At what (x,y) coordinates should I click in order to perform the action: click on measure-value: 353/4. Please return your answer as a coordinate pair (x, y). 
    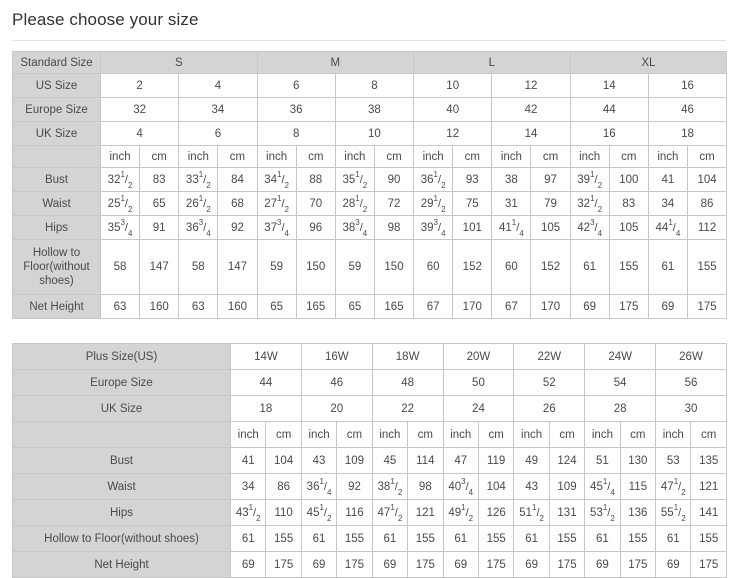
    Looking at the image, I should click on (120, 227).